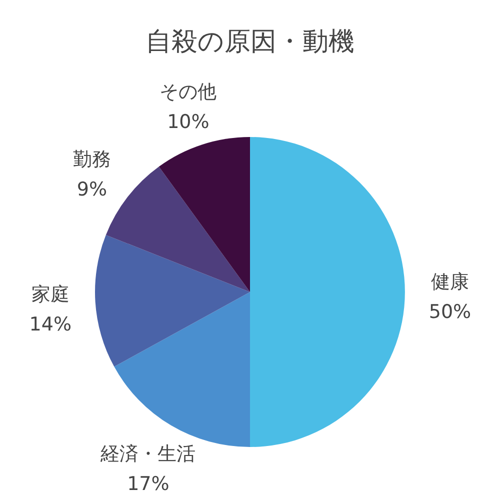 This screenshot has height=500, width=500. Describe the element at coordinates (50, 295) in the screenshot. I see `slice-label: 家庭` at that location.